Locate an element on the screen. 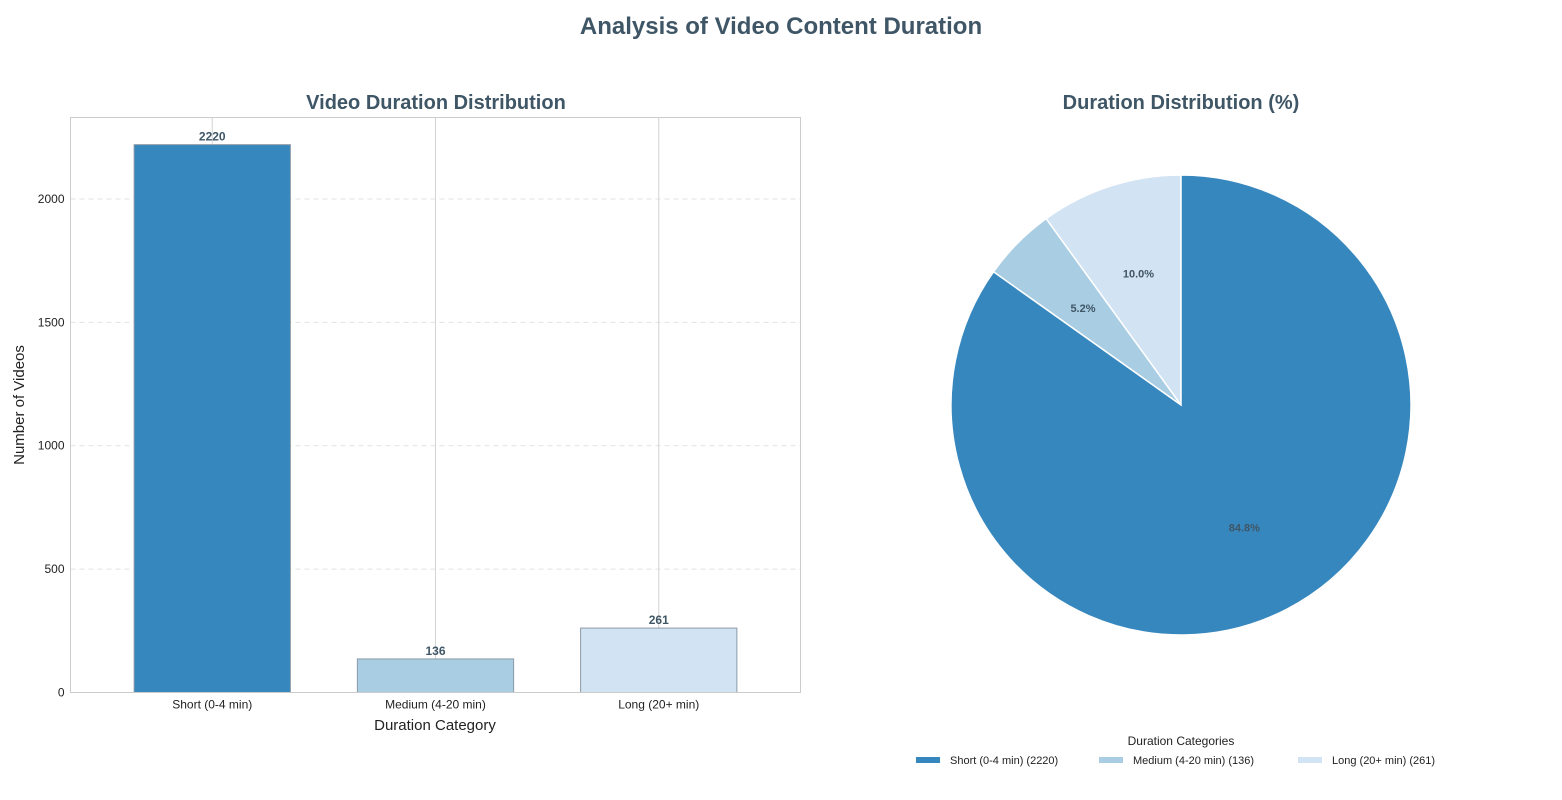  y-tick-label: 500 is located at coordinates (54, 569).